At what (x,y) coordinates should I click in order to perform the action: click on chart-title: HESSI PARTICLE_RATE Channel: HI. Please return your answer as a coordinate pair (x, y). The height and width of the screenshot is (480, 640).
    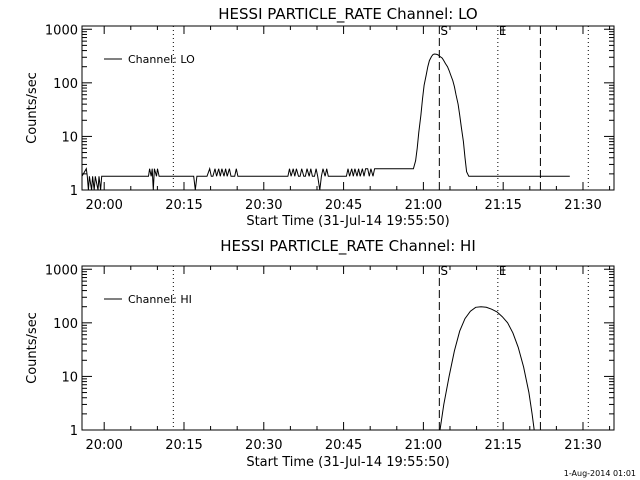
    Looking at the image, I should click on (348, 246).